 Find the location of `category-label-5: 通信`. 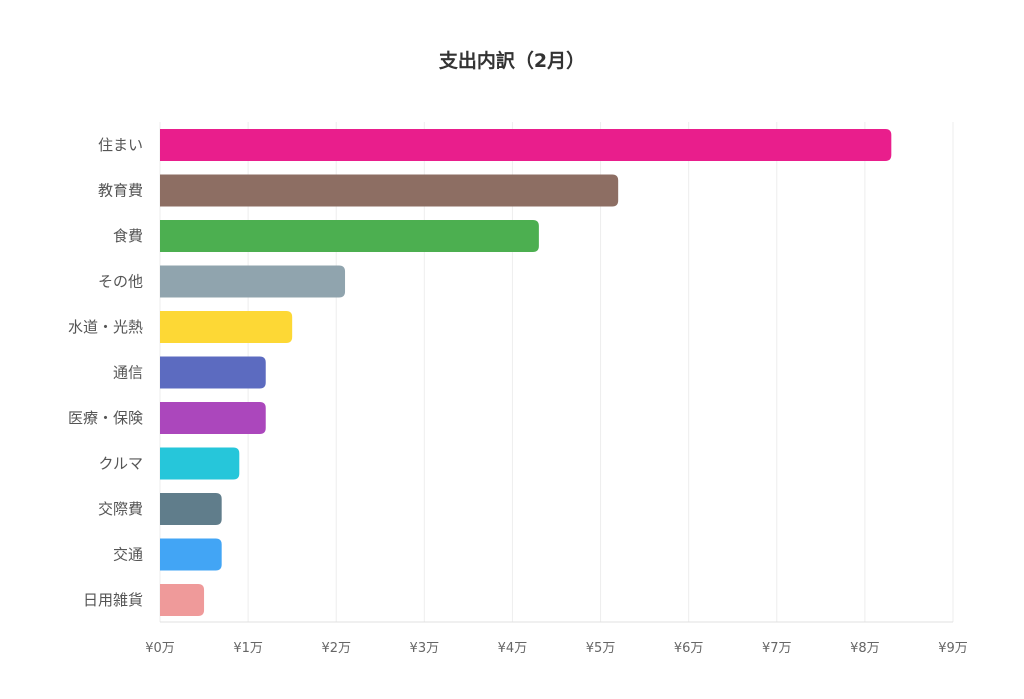

category-label-5: 通信 is located at coordinates (128, 373).